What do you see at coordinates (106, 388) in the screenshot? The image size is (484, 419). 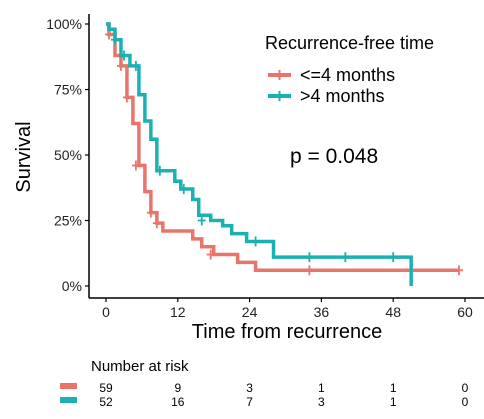 I see `risk-value: 59` at bounding box center [106, 388].